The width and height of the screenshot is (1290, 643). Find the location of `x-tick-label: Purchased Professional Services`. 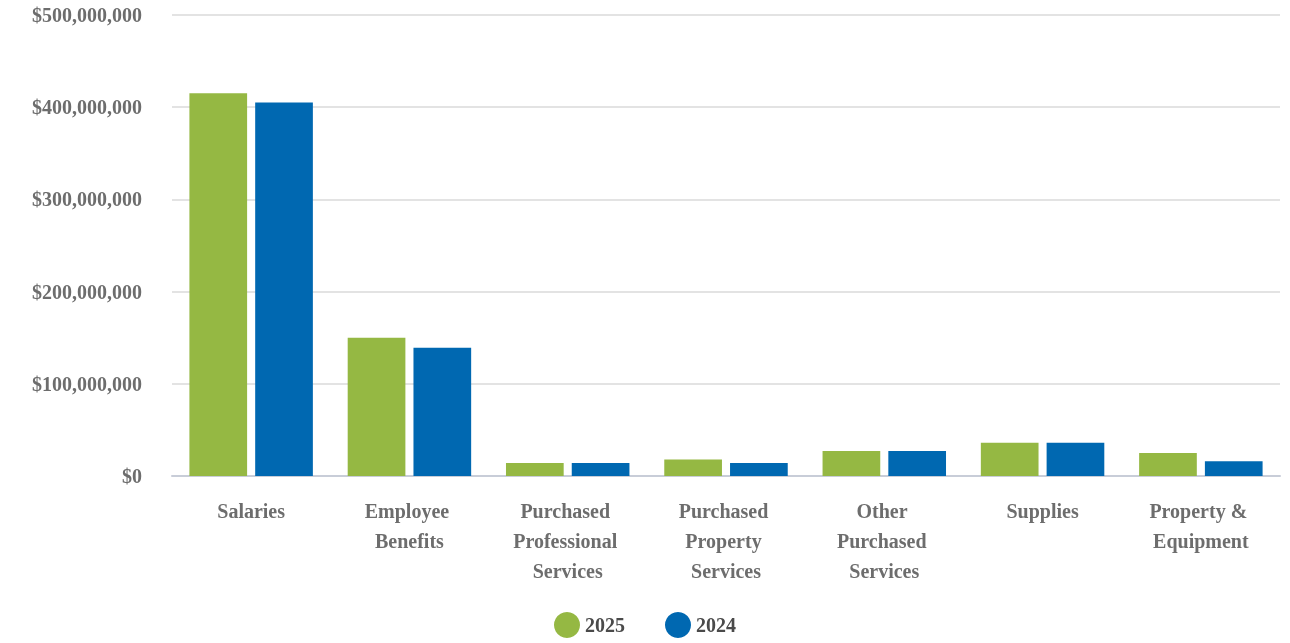

x-tick-label: Purchased Professional Services is located at coordinates (568, 541).